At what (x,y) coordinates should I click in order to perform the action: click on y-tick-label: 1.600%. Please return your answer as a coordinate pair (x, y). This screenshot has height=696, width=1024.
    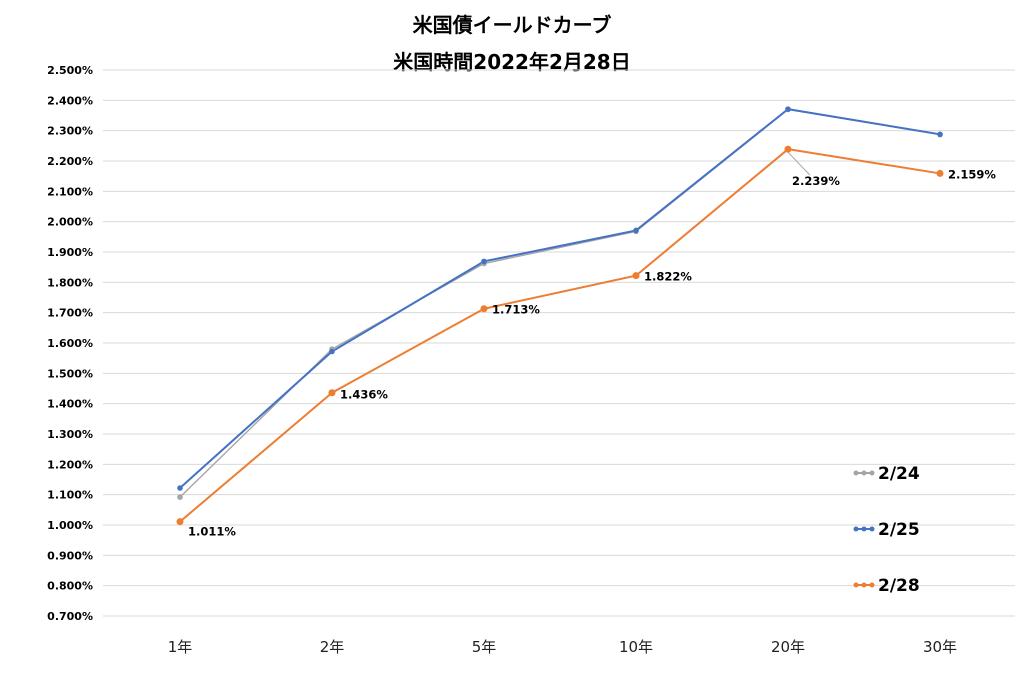
    Looking at the image, I should click on (70, 343).